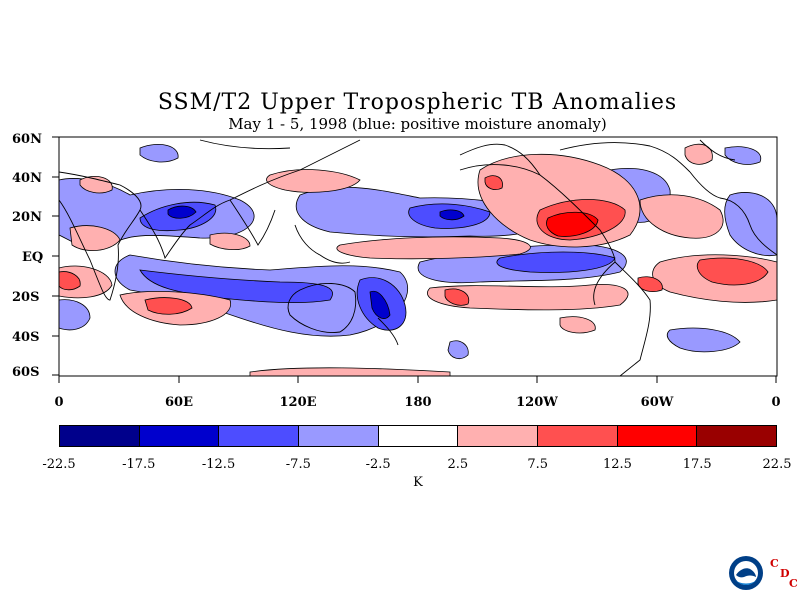 The image size is (800, 600). Describe the element at coordinates (316, 262) in the screenshot. I see `strong-moist-cores` at that location.